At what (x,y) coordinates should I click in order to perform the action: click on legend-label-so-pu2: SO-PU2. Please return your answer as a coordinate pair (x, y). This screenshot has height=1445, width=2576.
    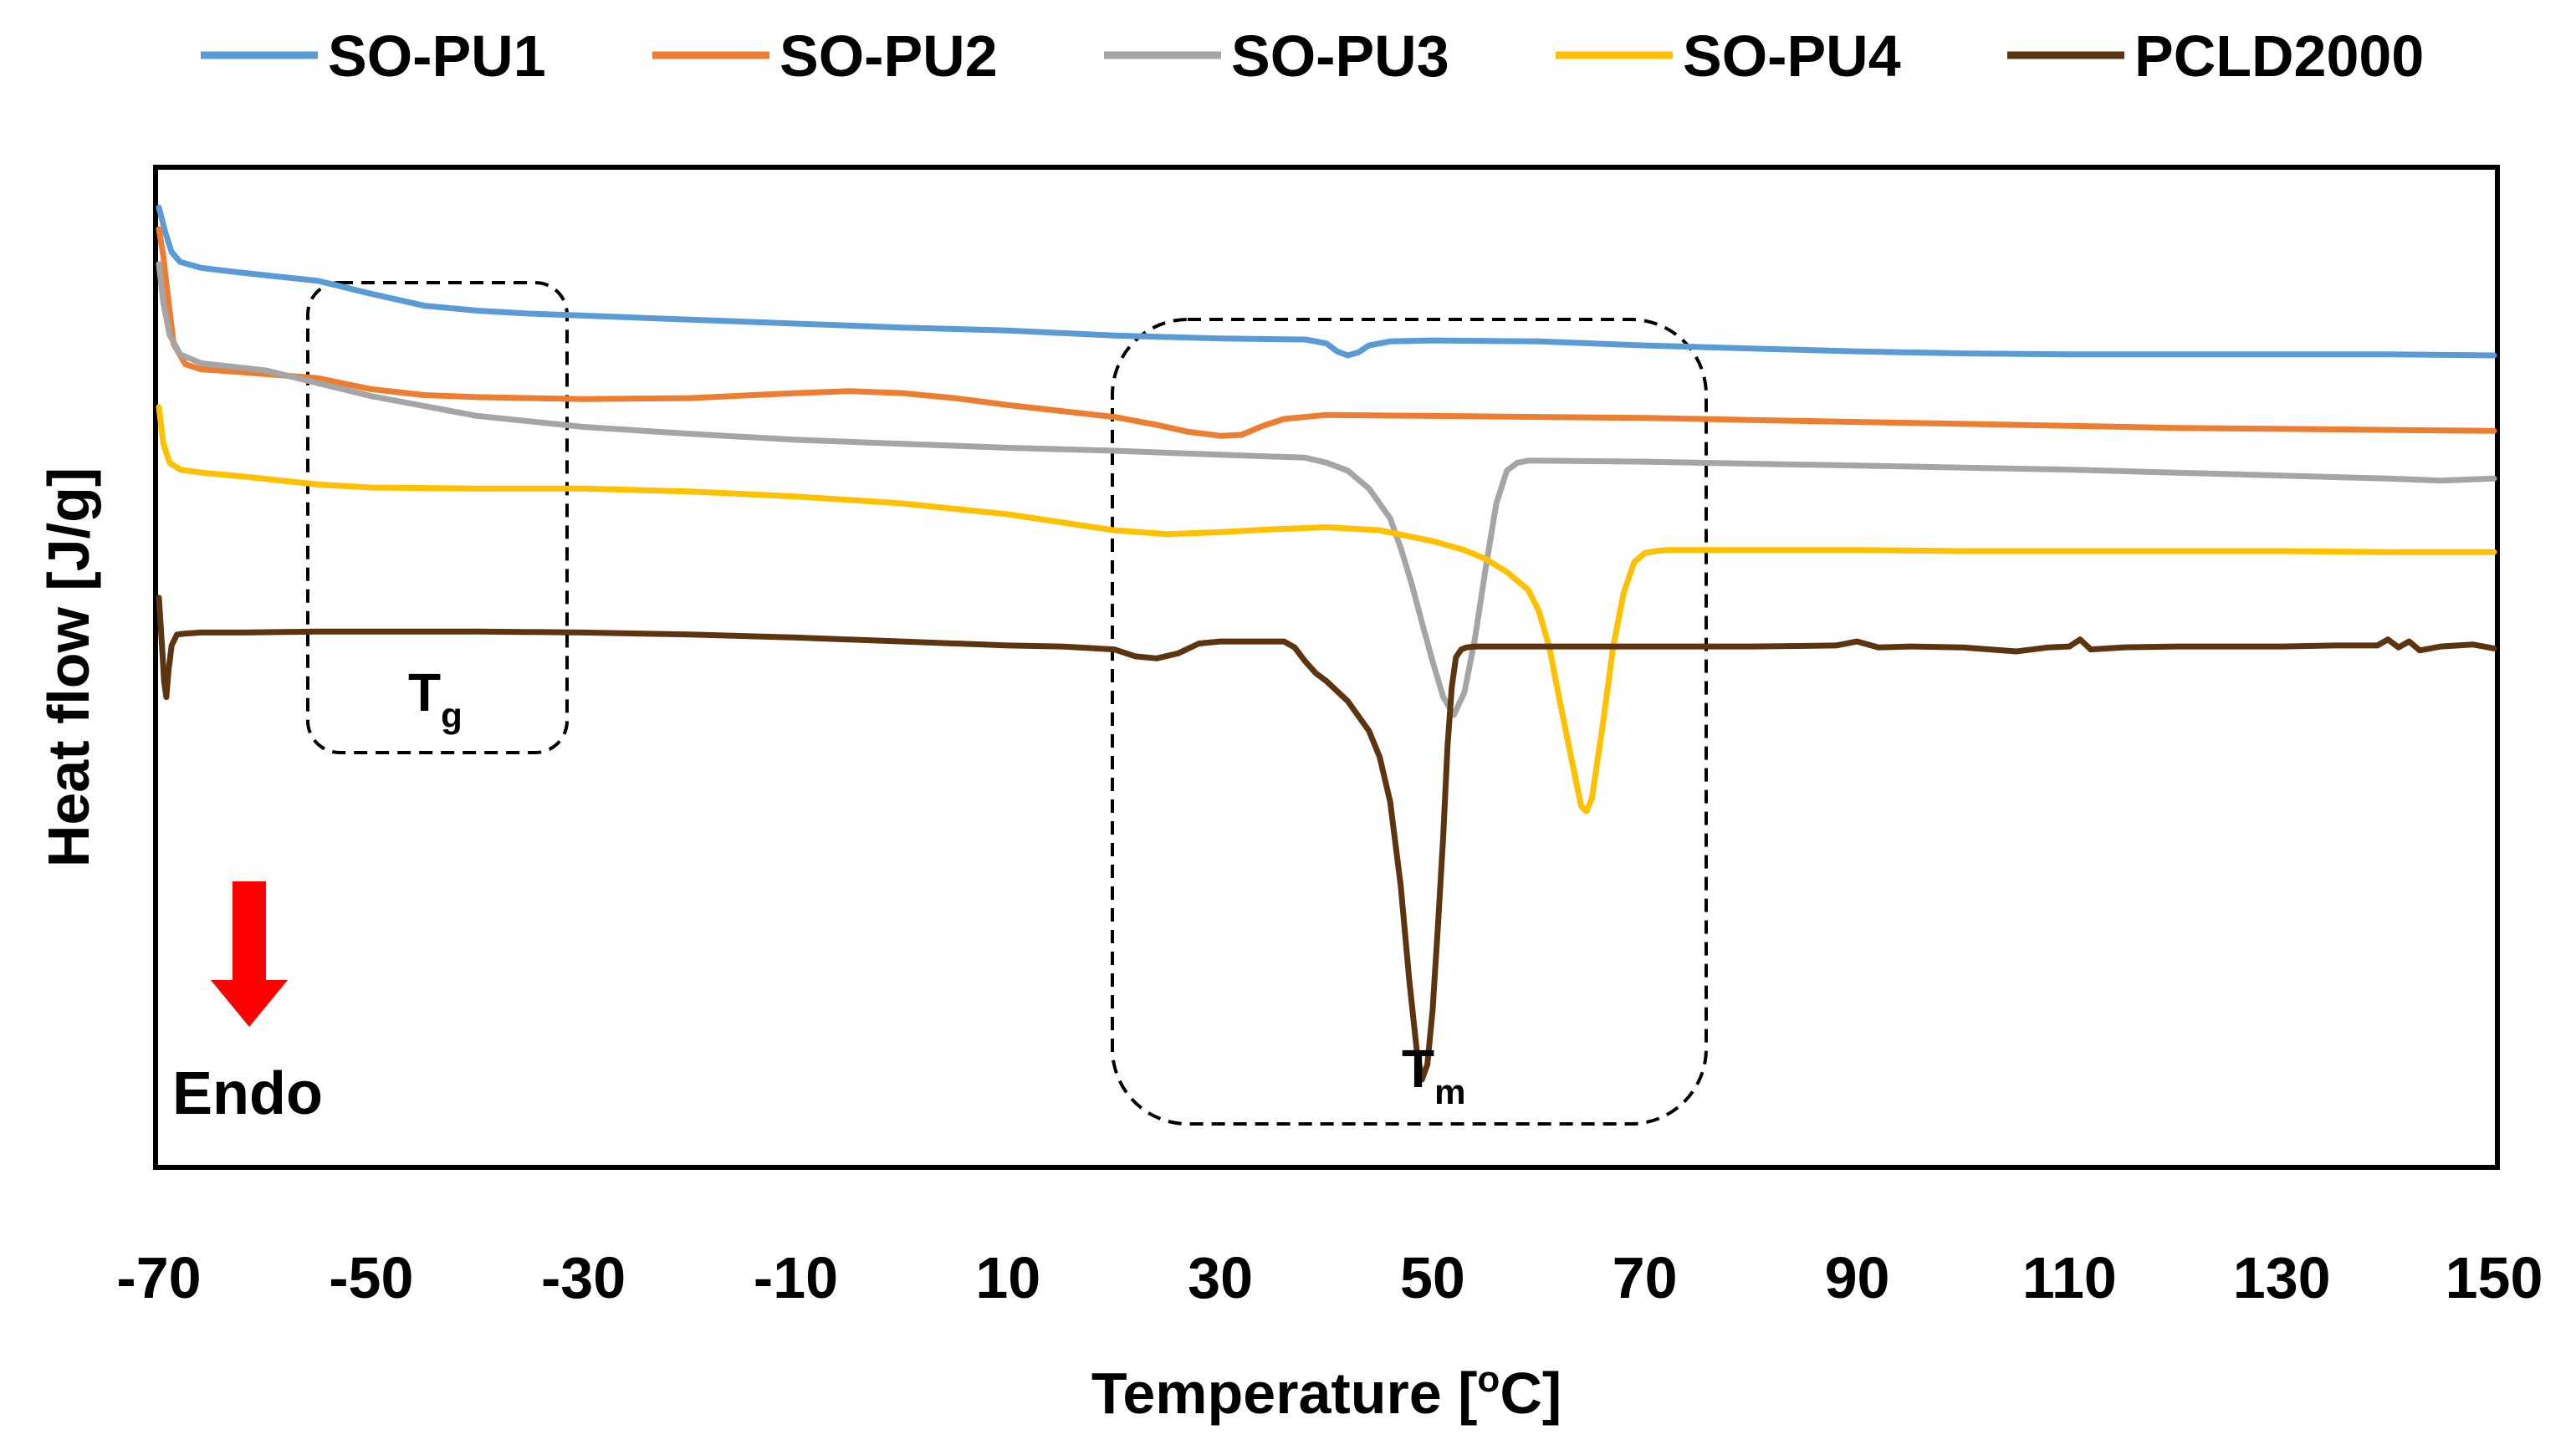
    Looking at the image, I should click on (888, 56).